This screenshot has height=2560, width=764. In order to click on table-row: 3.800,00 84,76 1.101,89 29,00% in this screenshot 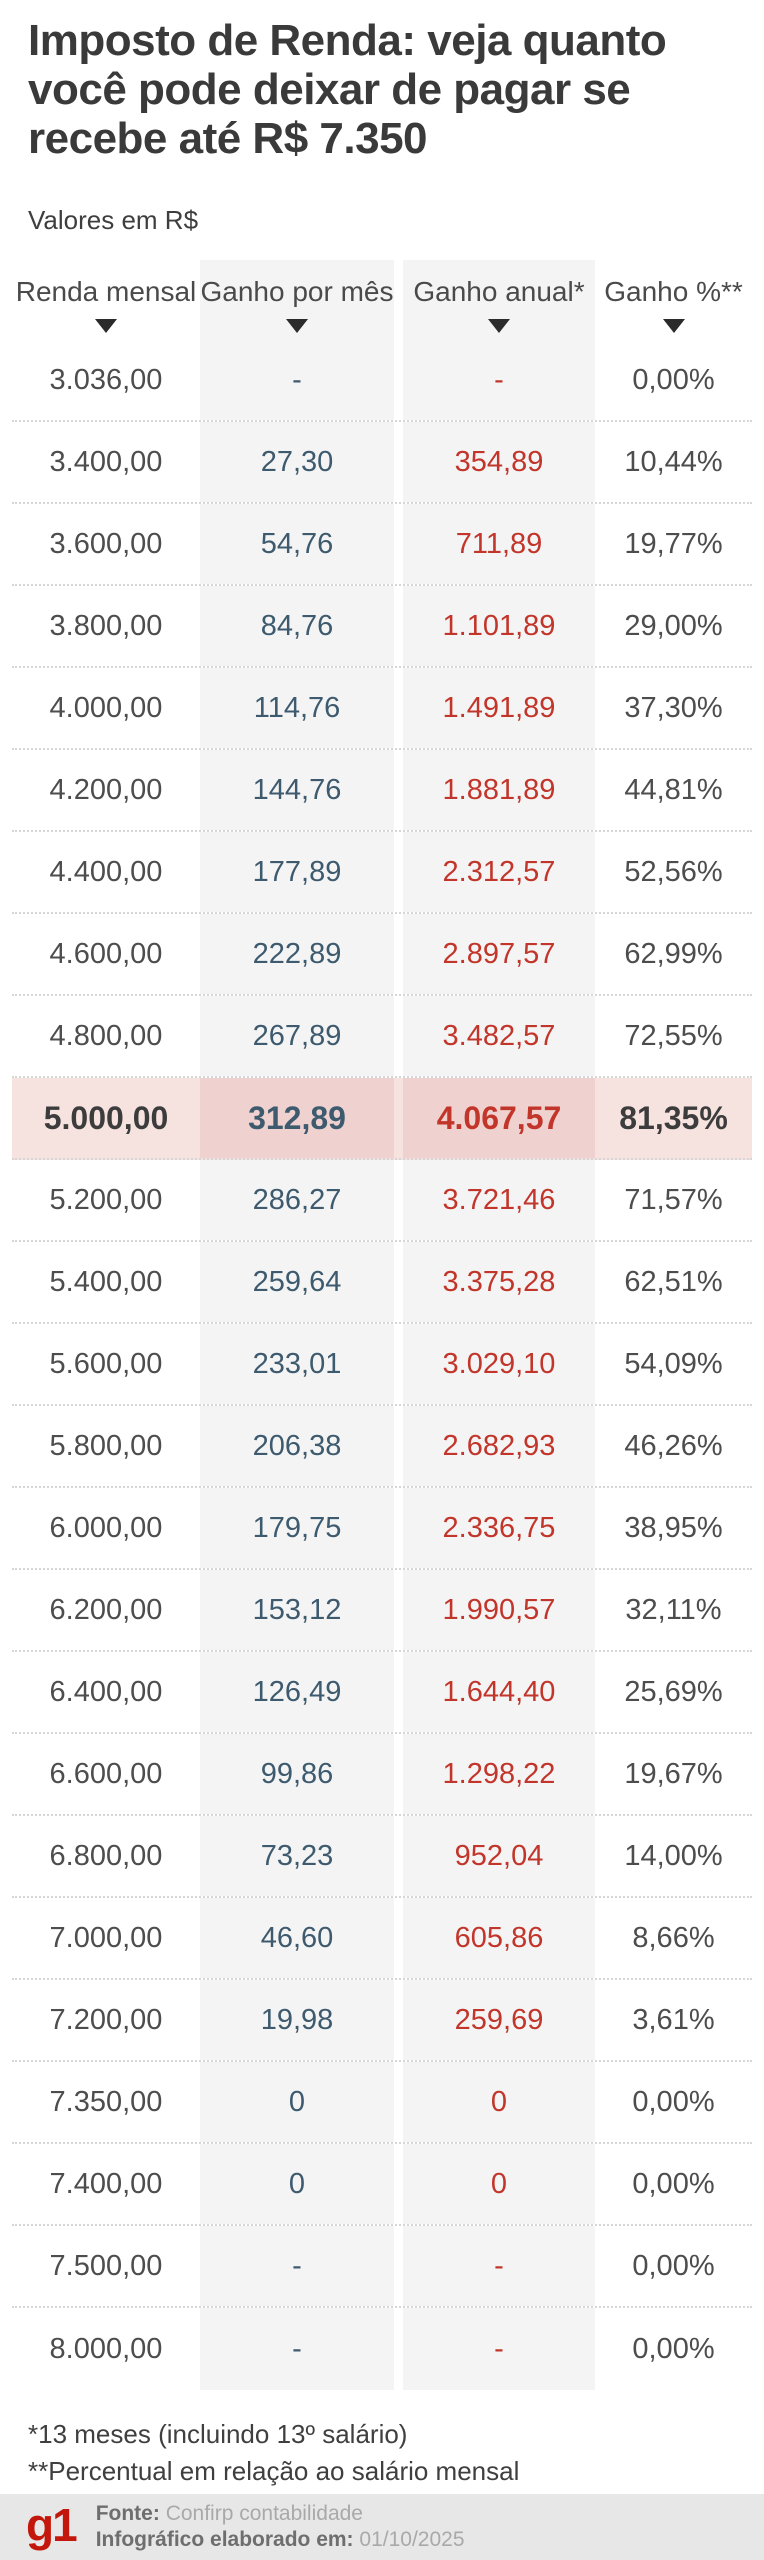, I will do `click(382, 627)`.